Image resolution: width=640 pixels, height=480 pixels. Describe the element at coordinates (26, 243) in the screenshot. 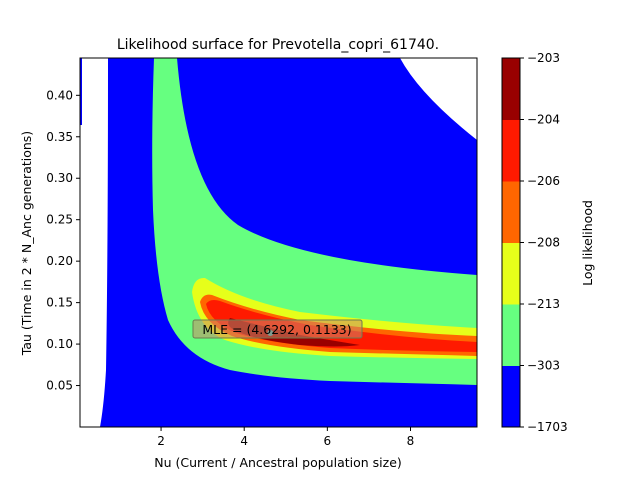

I see `y-axis-label: Tau (Time in 2 * N_Anc generations)` at that location.